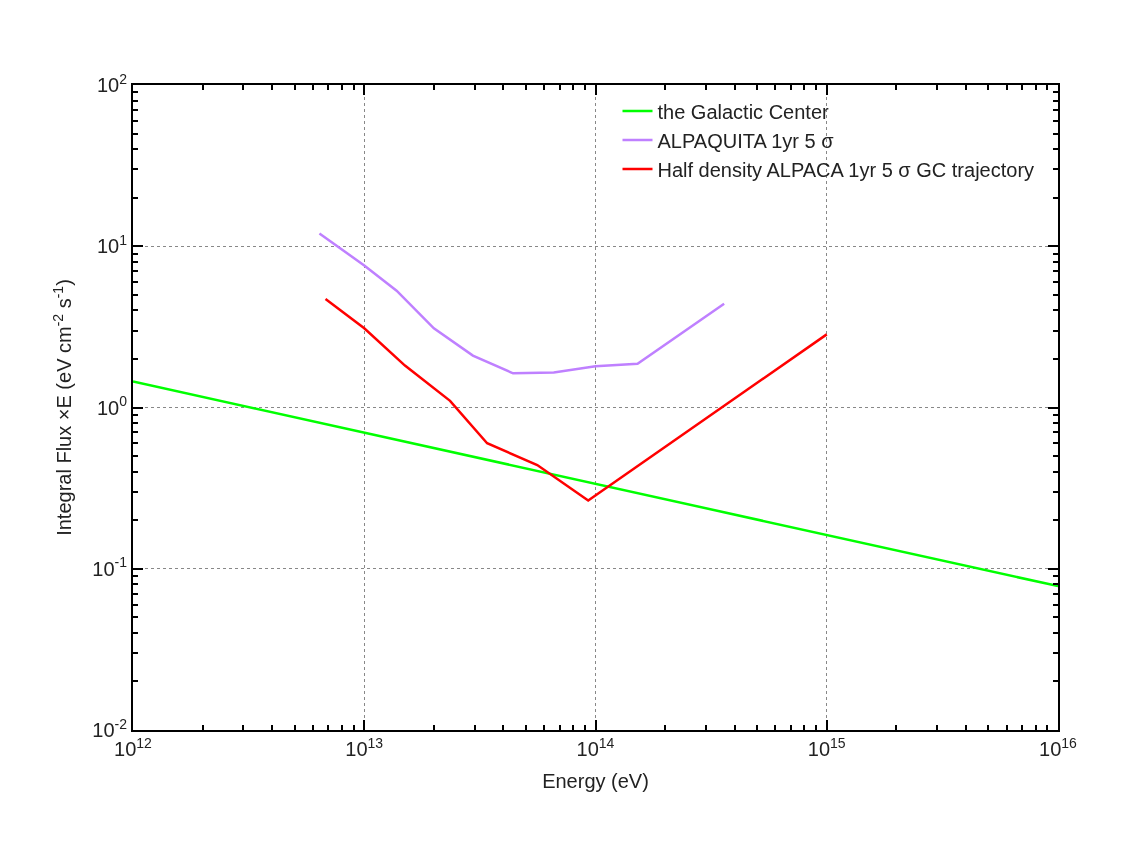 This screenshot has width=1125, height=850. What do you see at coordinates (112, 244) in the screenshot?
I see `y-tick-label: 10$^{1}$` at bounding box center [112, 244].